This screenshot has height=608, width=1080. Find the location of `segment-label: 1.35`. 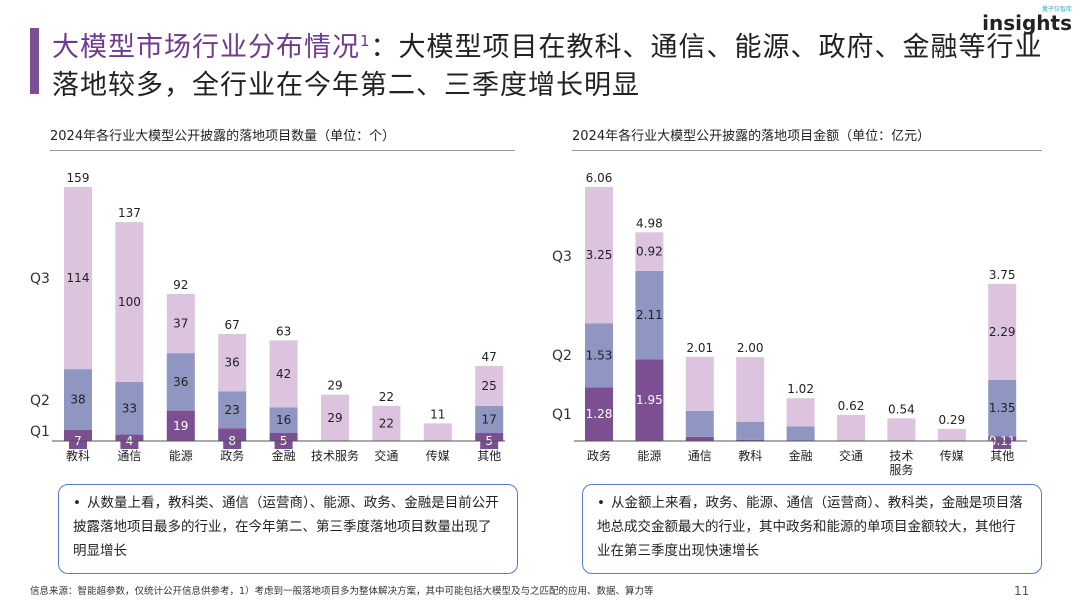

segment-label: 1.35 is located at coordinates (1002, 408).